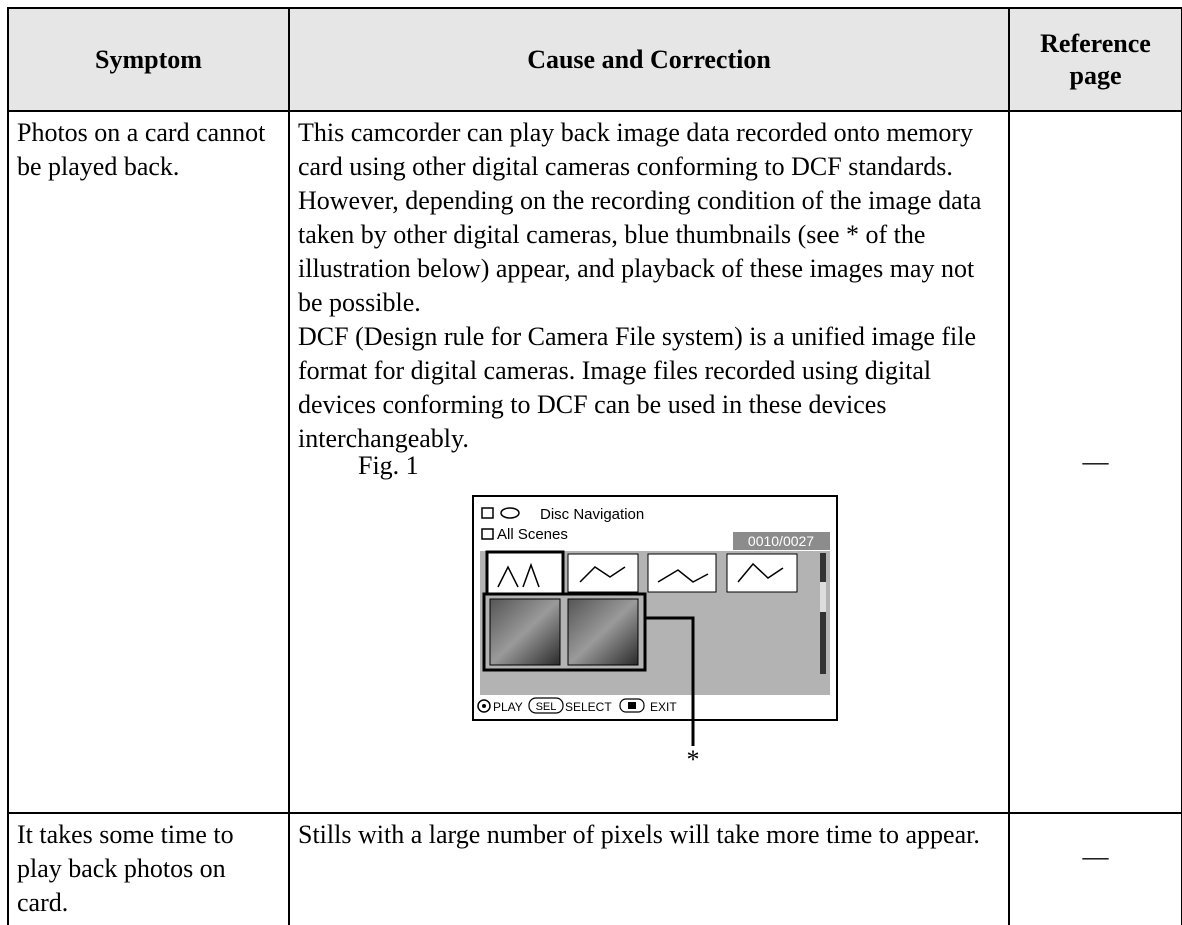 The image size is (1182, 925). Describe the element at coordinates (532, 534) in the screenshot. I see `screen-subtitle: All Scenes` at that location.